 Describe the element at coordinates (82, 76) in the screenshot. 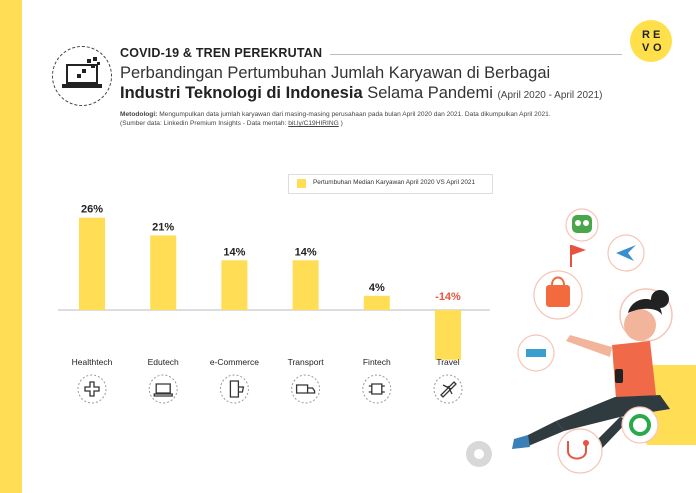

I see `laptop-pixel-icon` at that location.